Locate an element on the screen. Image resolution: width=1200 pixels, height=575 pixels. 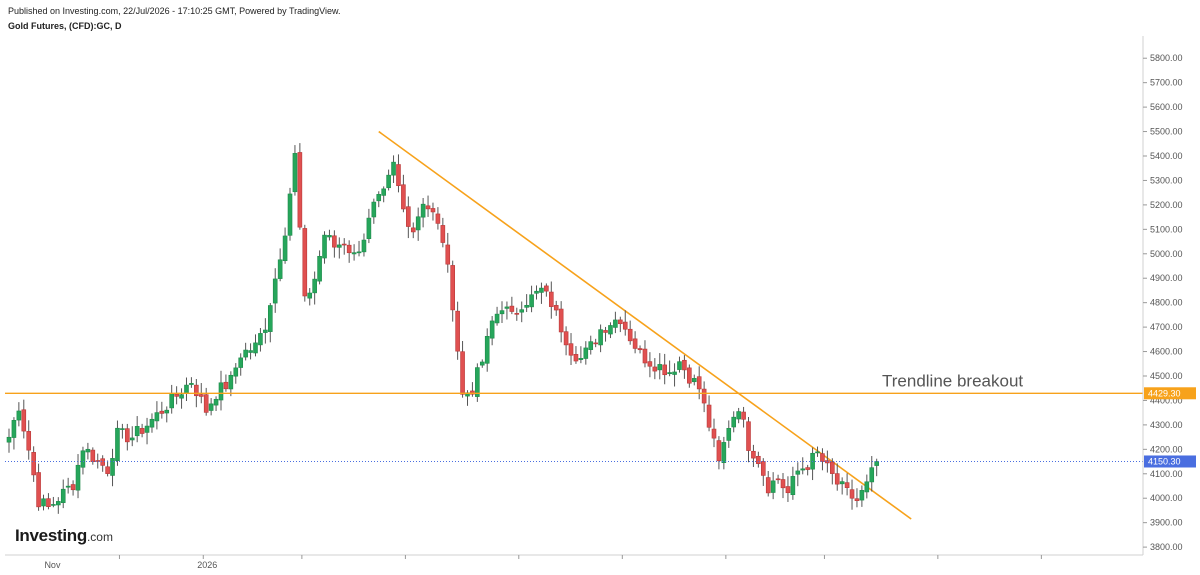
price-tick-label: 4800.00 is located at coordinates (1166, 303).